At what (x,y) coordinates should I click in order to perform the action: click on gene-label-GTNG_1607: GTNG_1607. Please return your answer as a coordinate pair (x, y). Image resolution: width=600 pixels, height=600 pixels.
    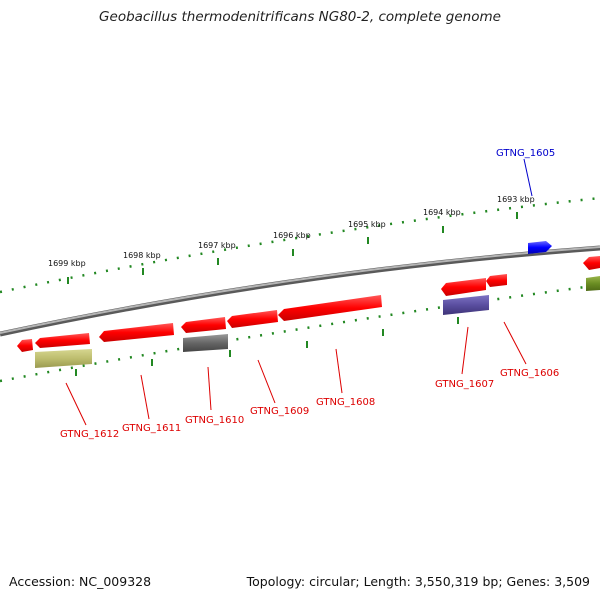
    Looking at the image, I should click on (464, 384).